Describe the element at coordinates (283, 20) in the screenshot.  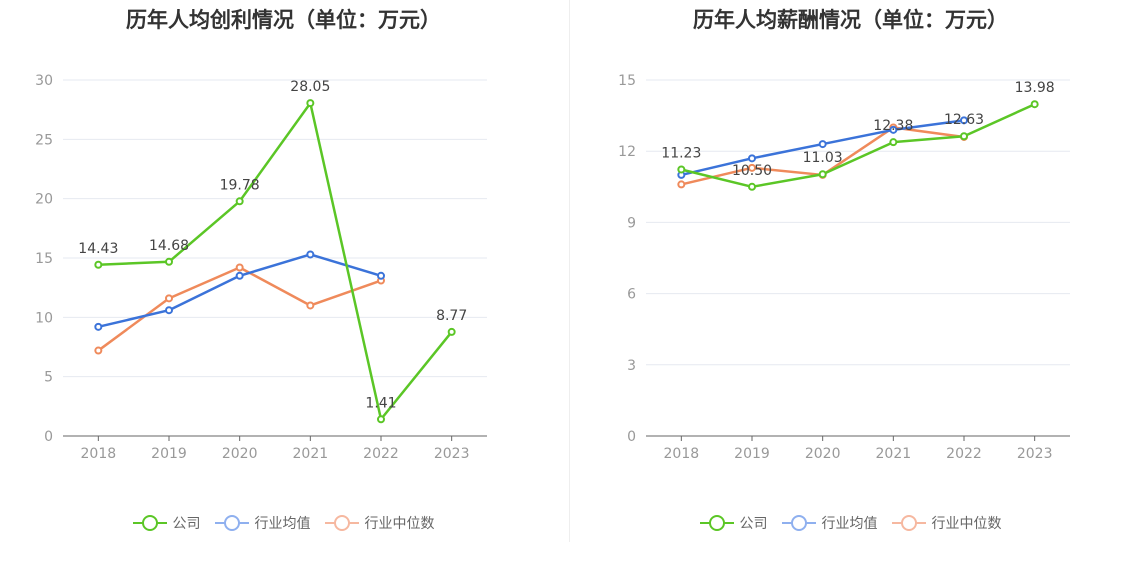
I see `chart-title: 历年人均创利情况（单位：万元）` at that location.